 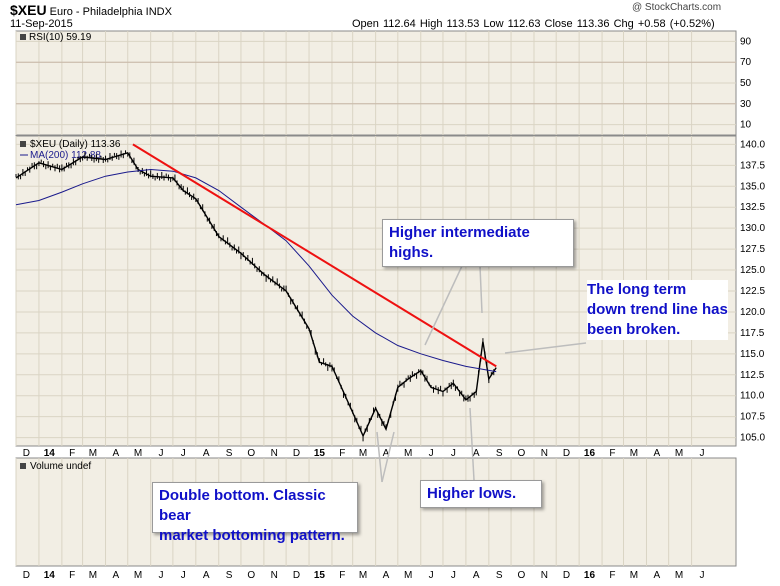 I want to click on price-panel-label: $XEU (Daily) 113.36, so click(x=75, y=144).